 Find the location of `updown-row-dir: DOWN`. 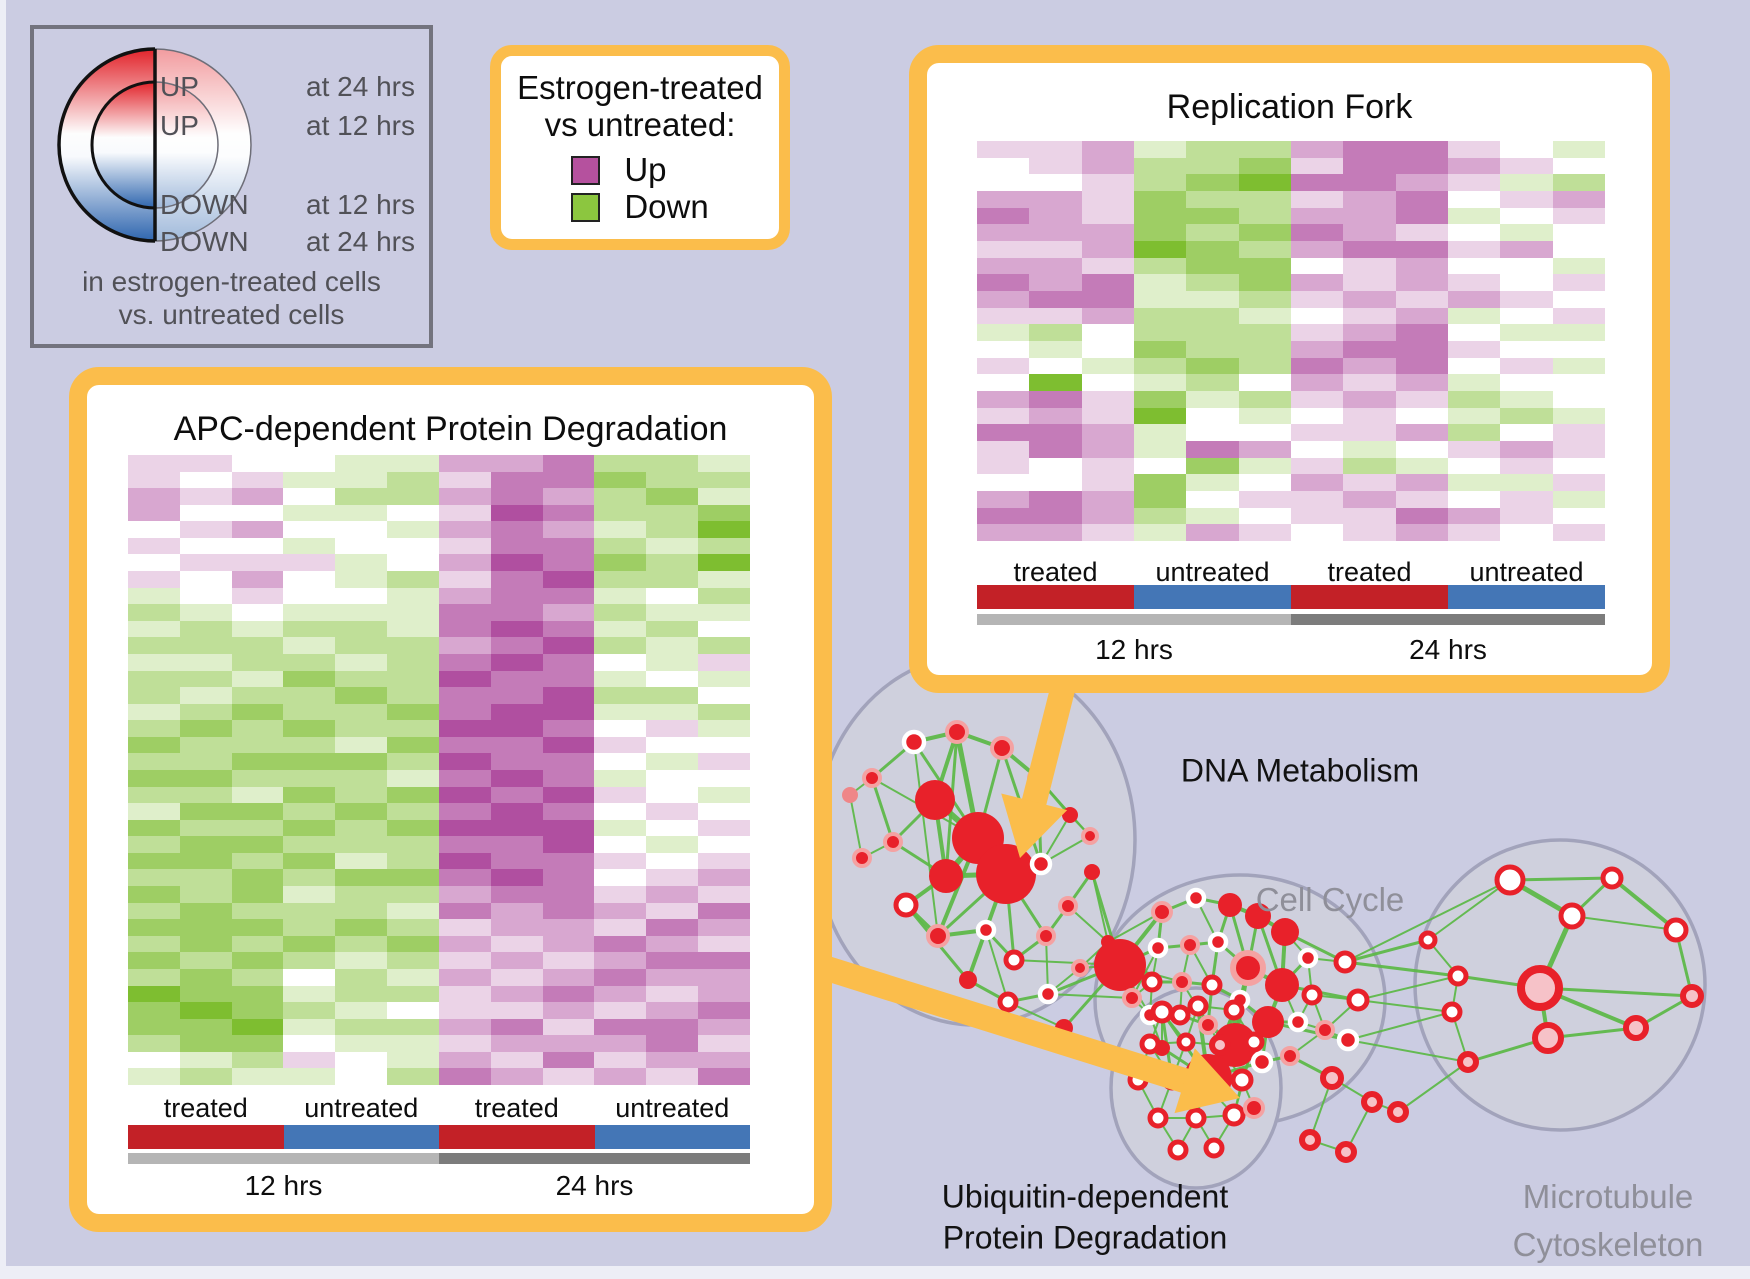

updown-row-dir: DOWN is located at coordinates (204, 241).